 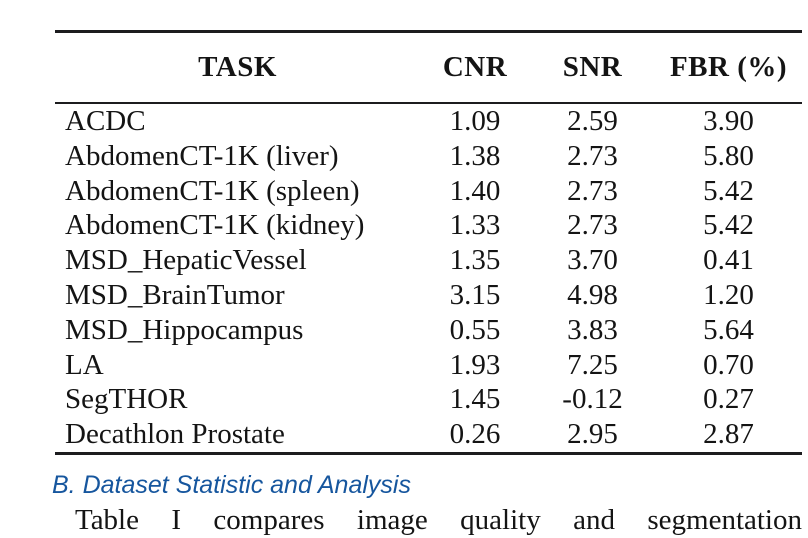 What do you see at coordinates (592, 67) in the screenshot?
I see `column-header-snr: SNR` at bounding box center [592, 67].